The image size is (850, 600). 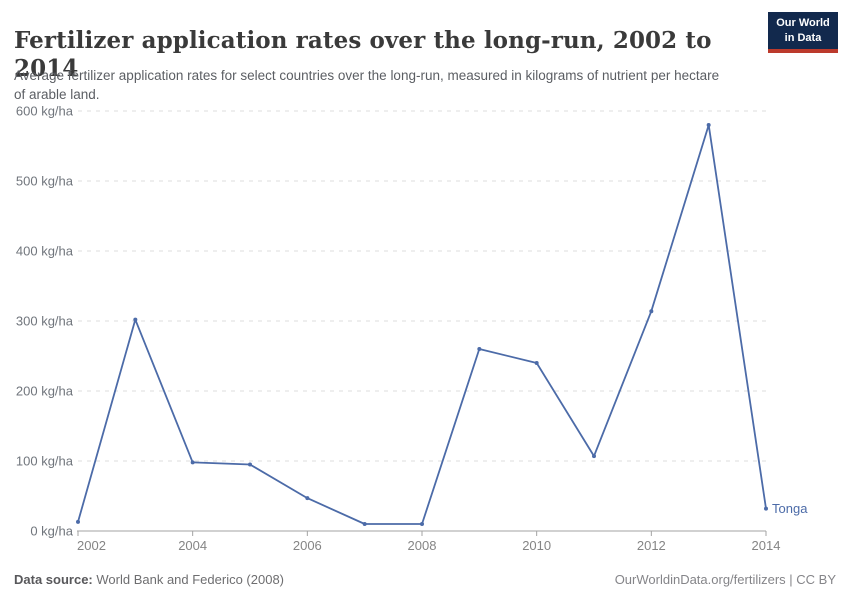 I want to click on credit-link: OurWorldinData.org/fertilizers | CC BY, so click(x=725, y=579).